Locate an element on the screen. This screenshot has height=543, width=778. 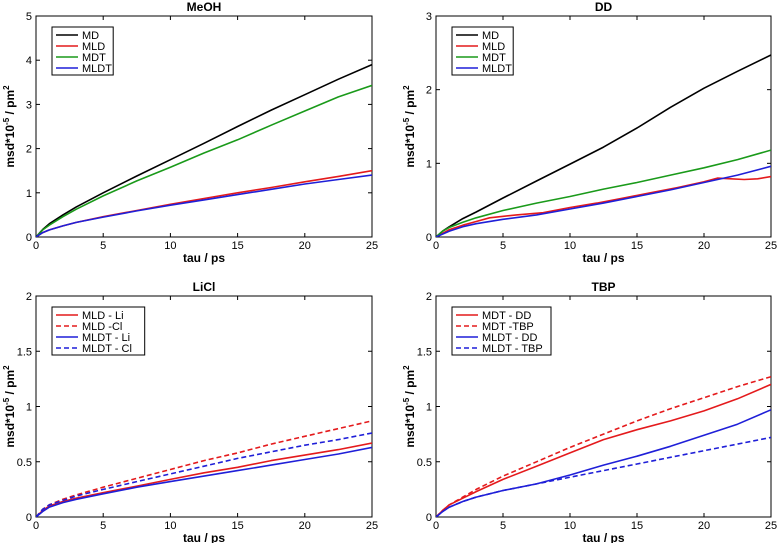
chart-3-ylabel-ylabel-unit: / pm is located at coordinates (410, 384).